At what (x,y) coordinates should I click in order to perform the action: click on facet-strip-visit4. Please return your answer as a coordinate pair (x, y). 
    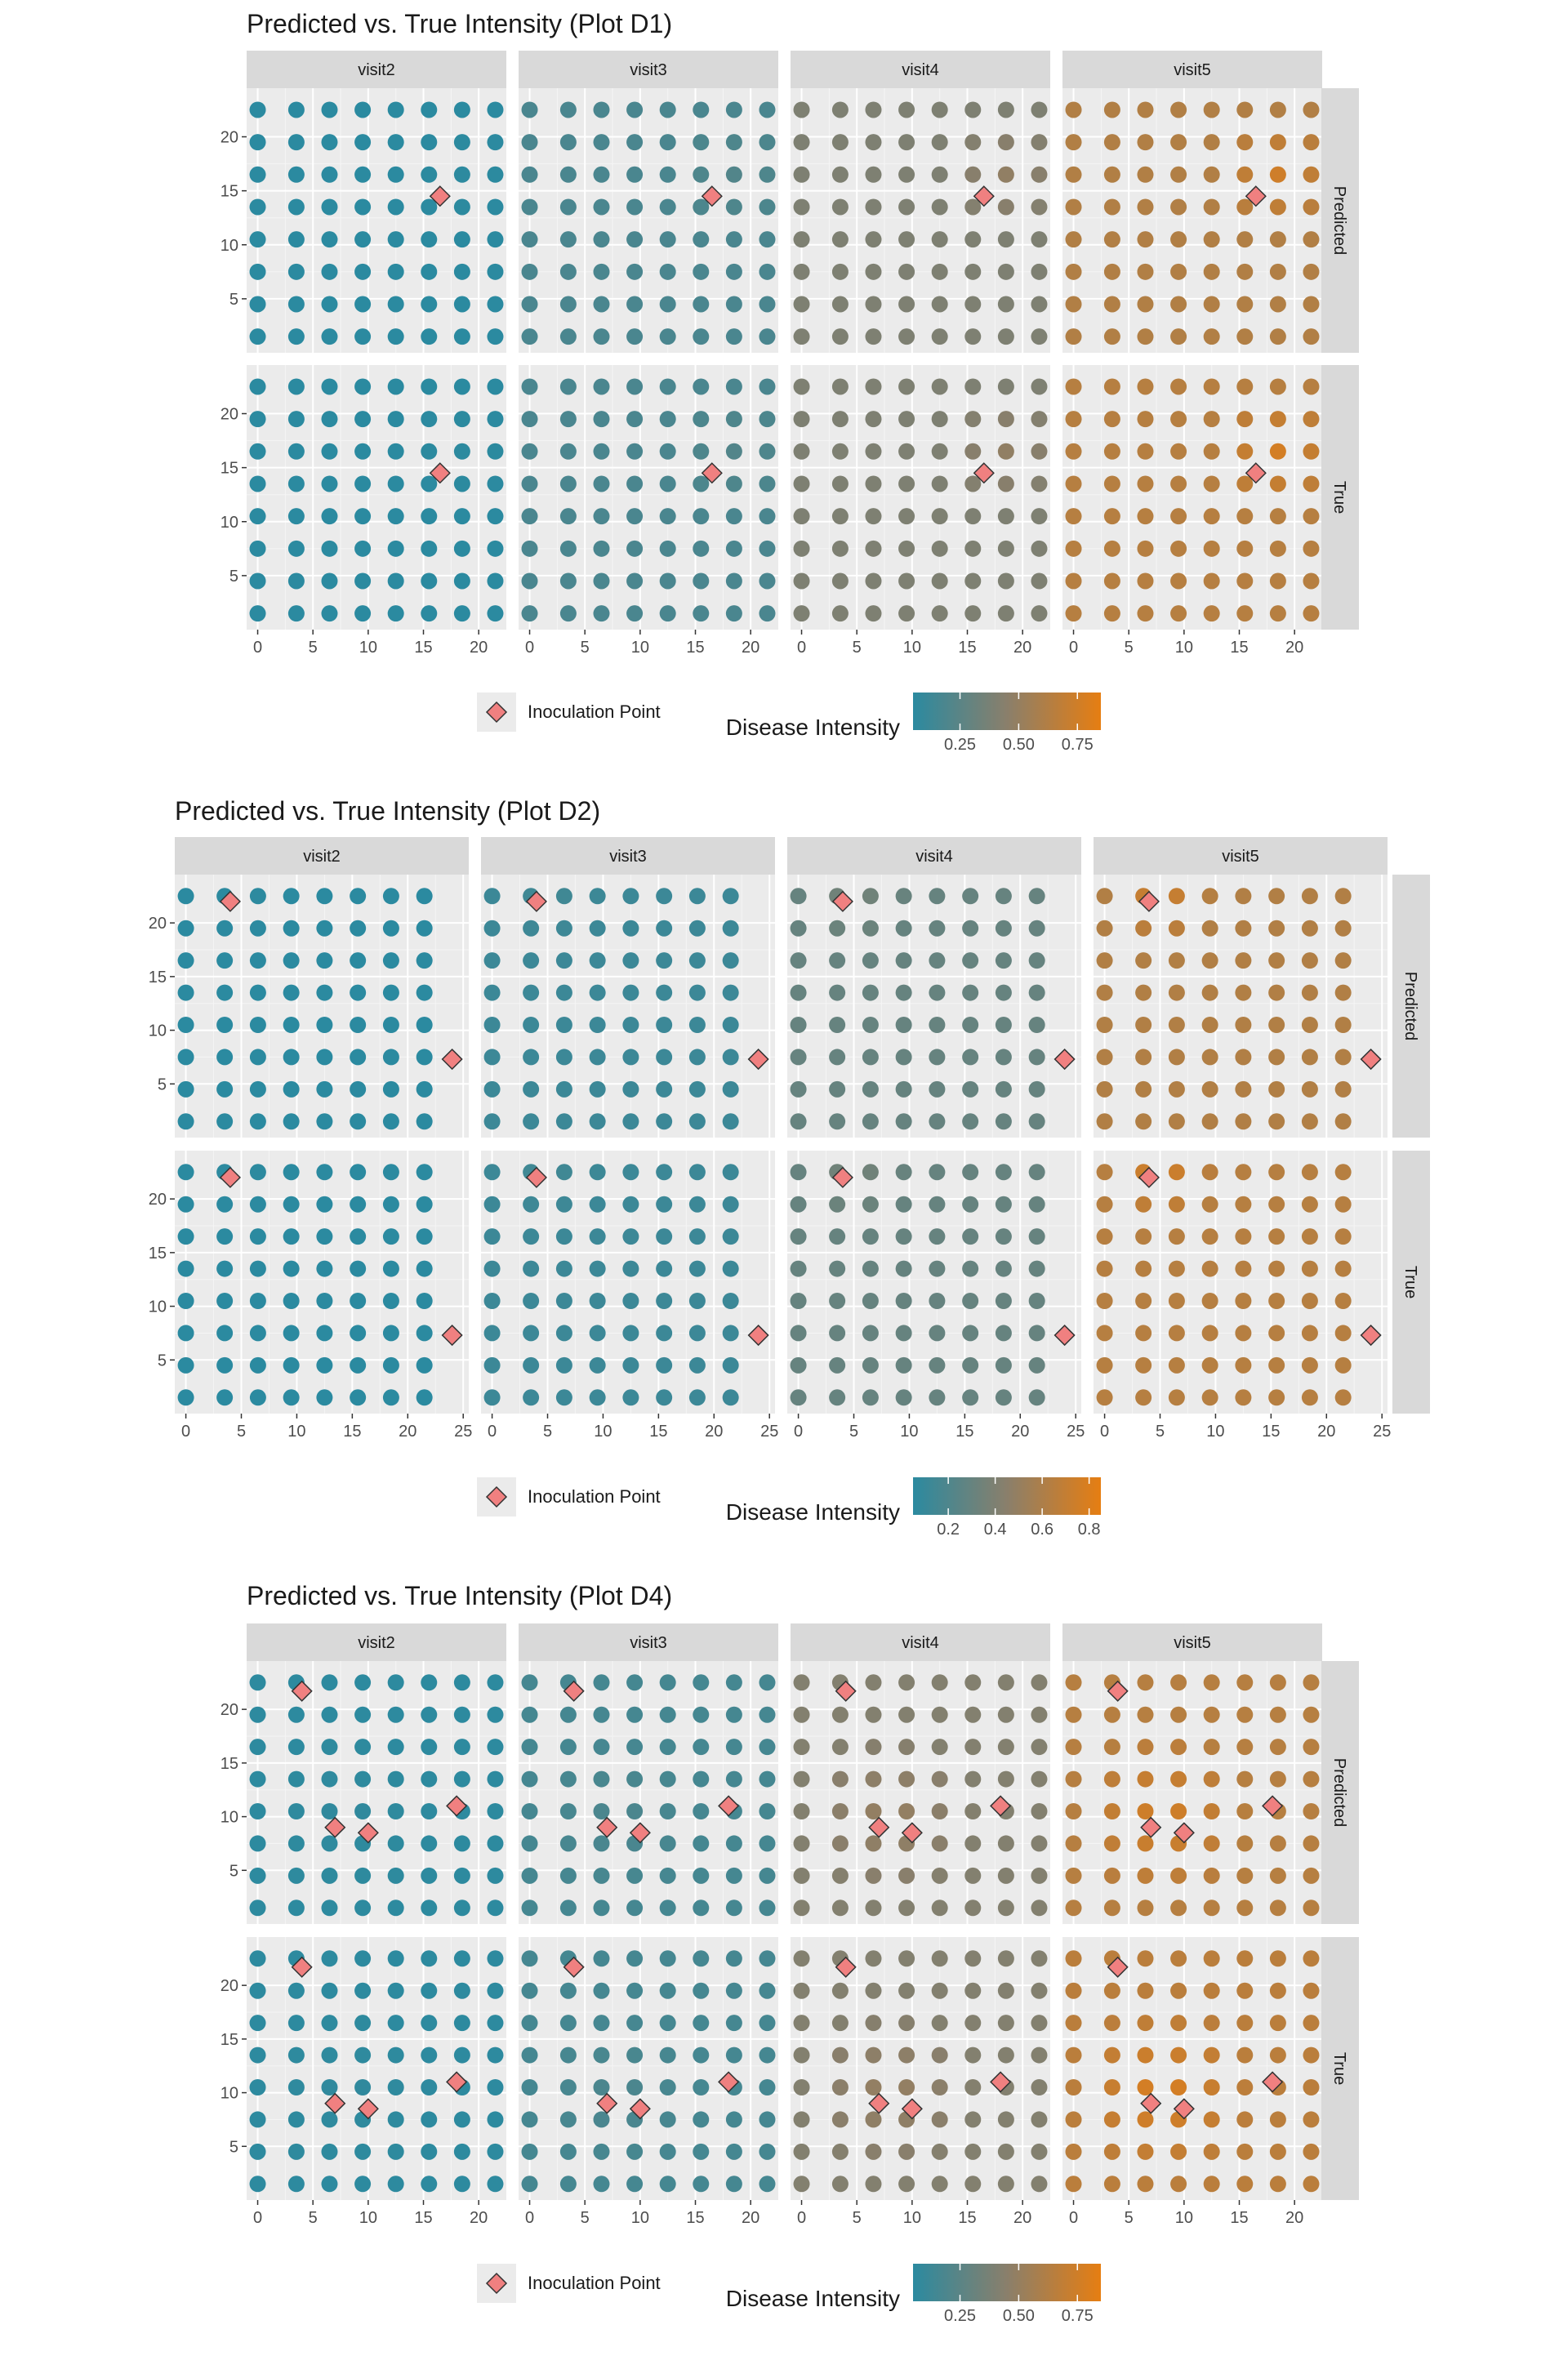
    Looking at the image, I should click on (920, 70).